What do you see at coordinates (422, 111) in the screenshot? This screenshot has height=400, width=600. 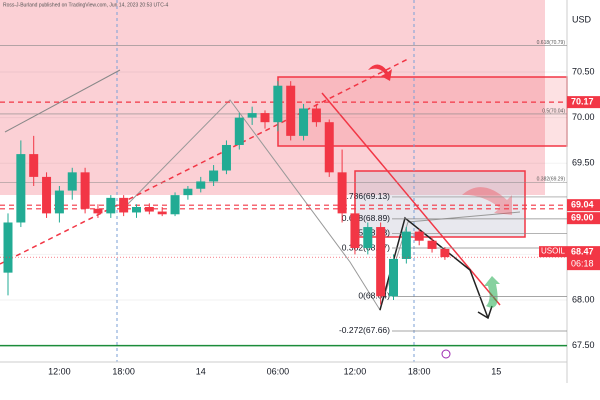 I see `supply-zone` at bounding box center [422, 111].